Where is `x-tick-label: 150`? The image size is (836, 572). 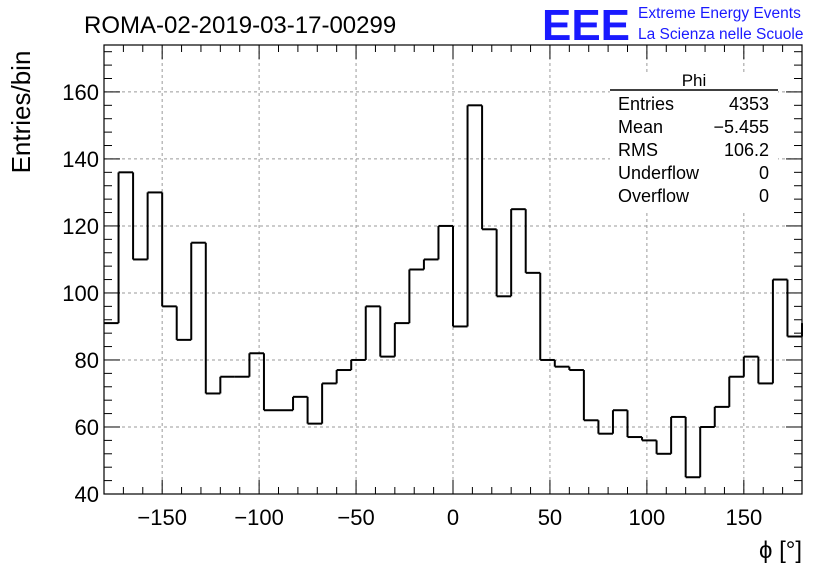
x-tick-label: 150 is located at coordinates (743, 517).